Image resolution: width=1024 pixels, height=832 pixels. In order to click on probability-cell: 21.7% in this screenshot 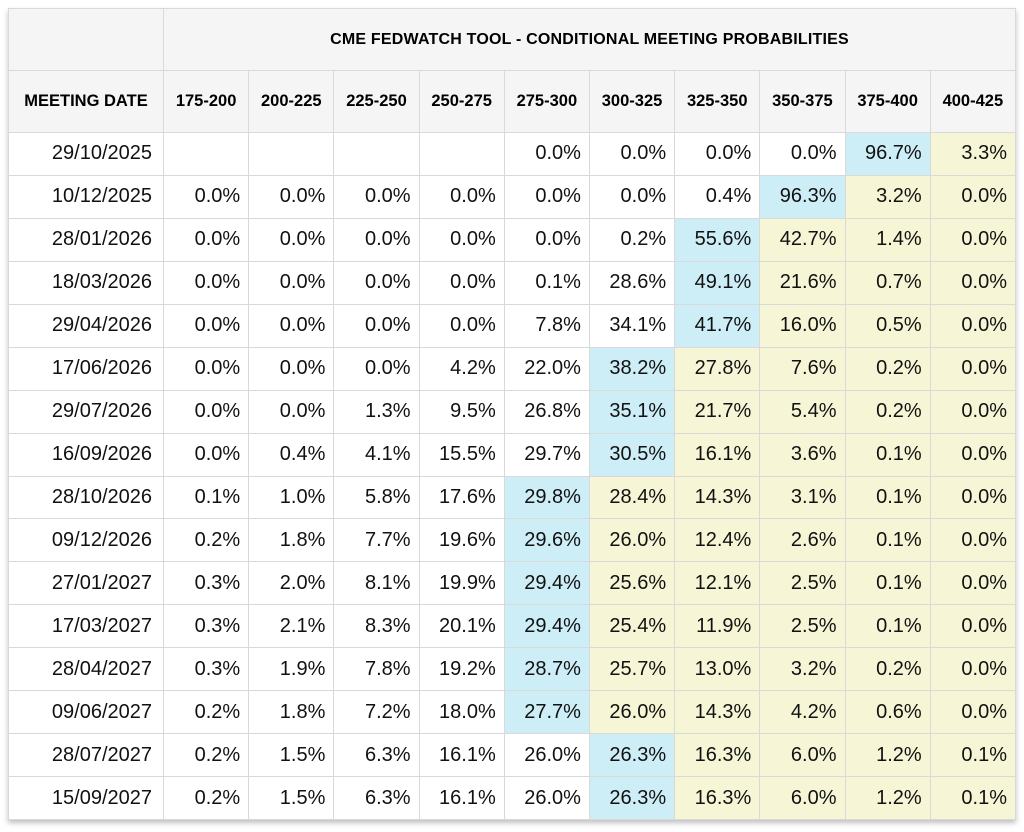, I will do `click(717, 411)`.